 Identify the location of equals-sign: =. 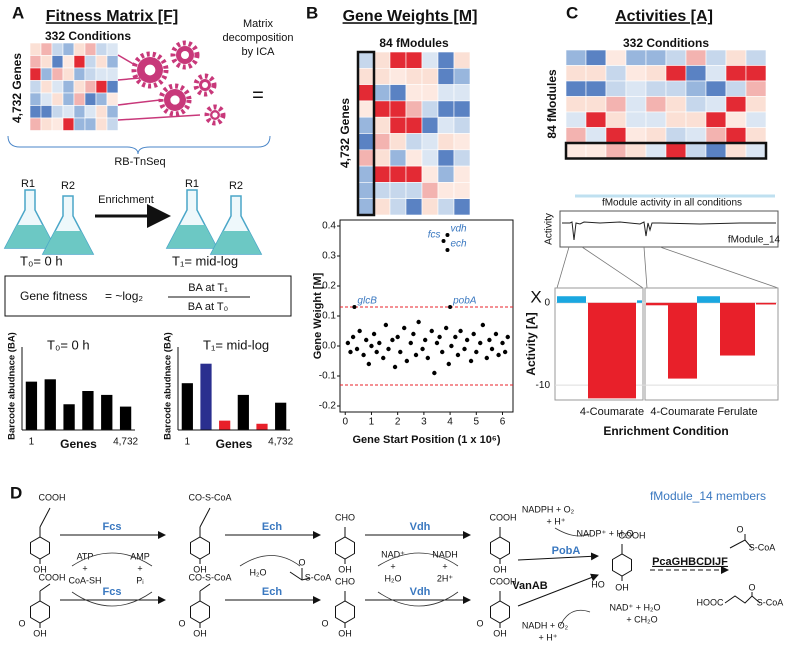
(258, 95).